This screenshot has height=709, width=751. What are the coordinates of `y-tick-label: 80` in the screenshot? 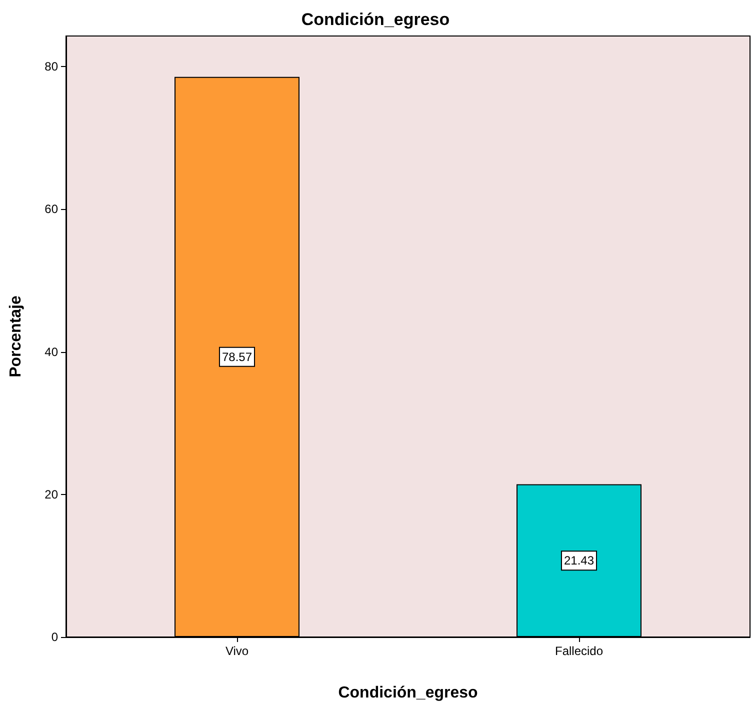 It's located at (51, 67).